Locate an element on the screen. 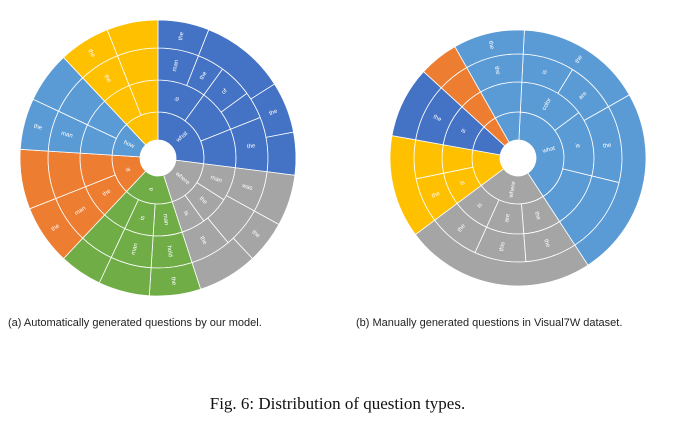  sunburst-b-center-hole is located at coordinates (518, 158).